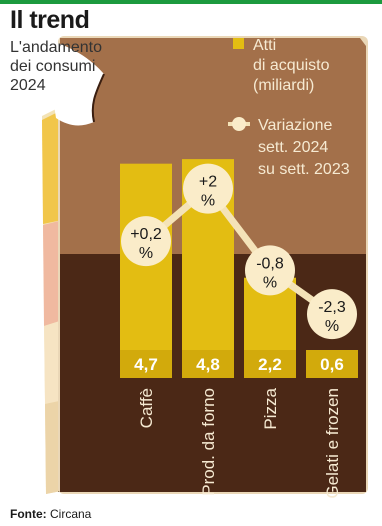 This screenshot has height=526, width=382. Describe the element at coordinates (238, 43) in the screenshot. I see `legend-bar-swatch` at that location.